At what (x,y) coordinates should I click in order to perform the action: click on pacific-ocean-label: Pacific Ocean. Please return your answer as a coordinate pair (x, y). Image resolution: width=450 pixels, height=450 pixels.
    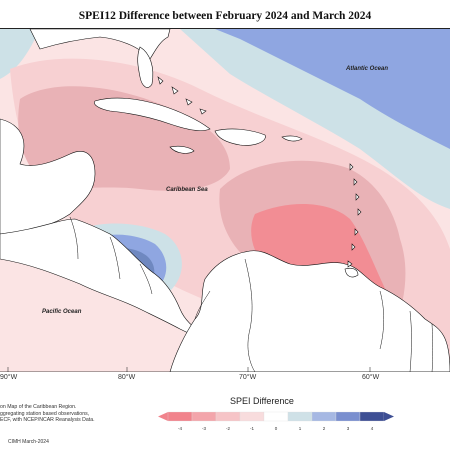
    Looking at the image, I should click on (62, 312).